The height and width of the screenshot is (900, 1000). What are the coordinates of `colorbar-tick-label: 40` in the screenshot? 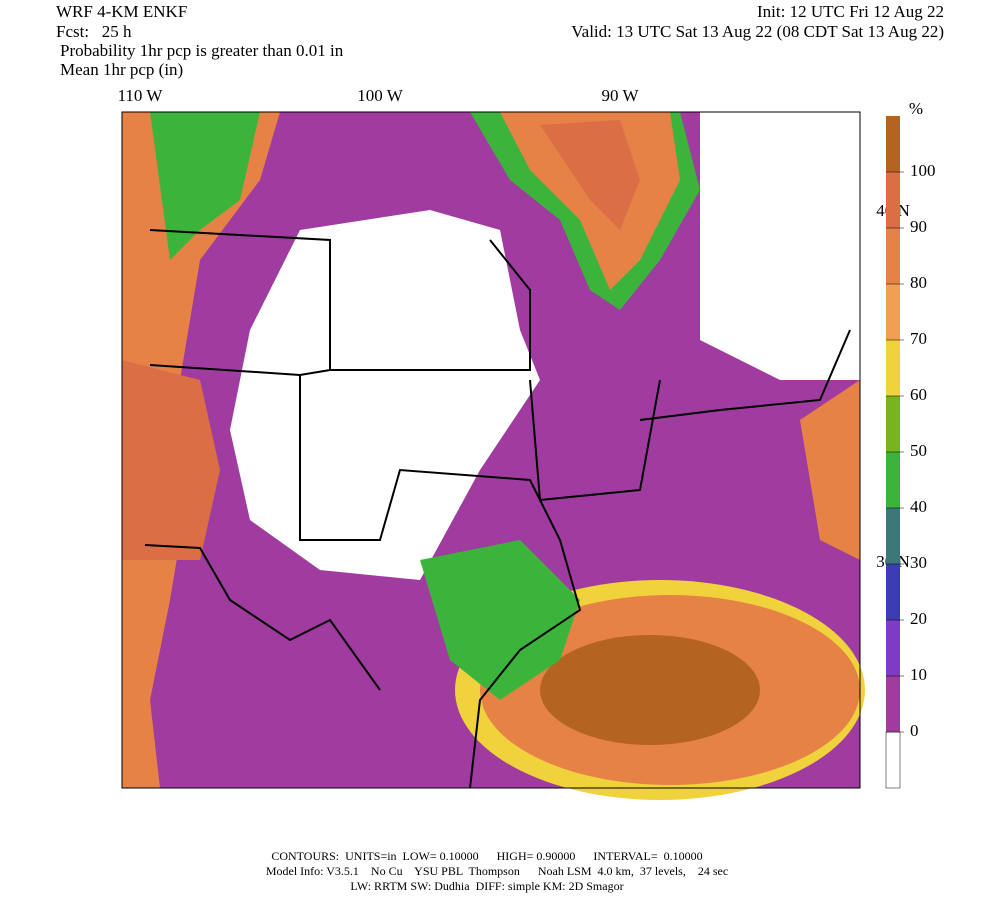 It's located at (918, 506).